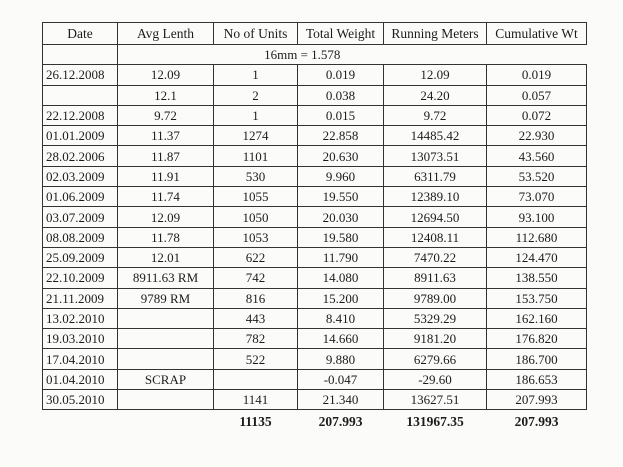 This screenshot has width=623, height=467. What do you see at coordinates (536, 33) in the screenshot?
I see `header-cumulative-weight: Cumulative Wt` at bounding box center [536, 33].